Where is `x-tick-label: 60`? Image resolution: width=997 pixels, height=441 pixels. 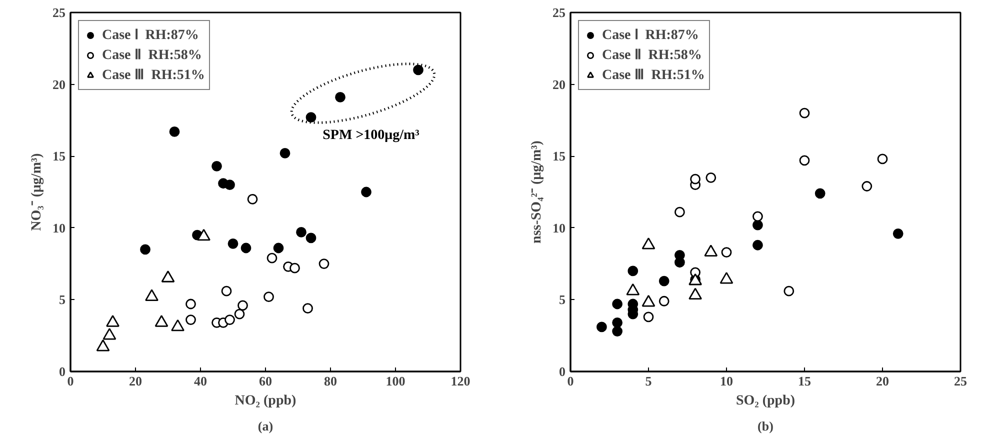
x-tick-label: 60 is located at coordinates (265, 381).